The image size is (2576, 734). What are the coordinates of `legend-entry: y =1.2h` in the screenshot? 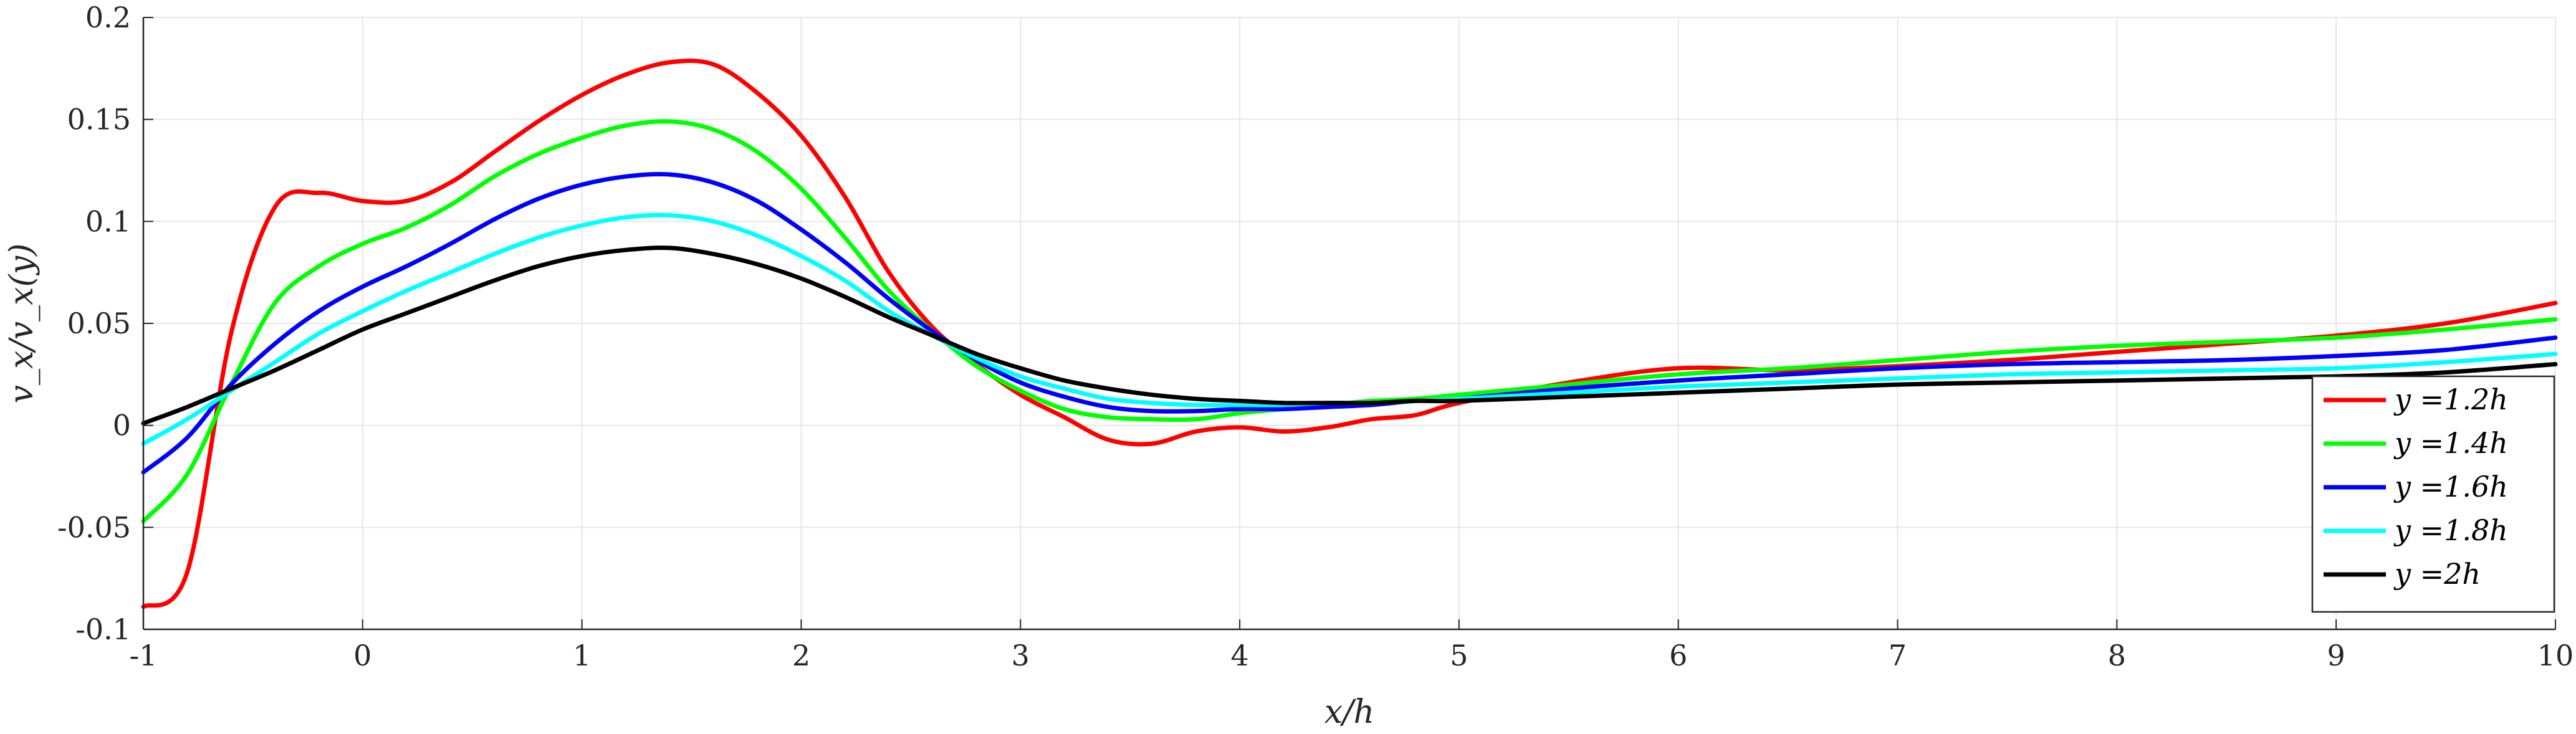 It's located at (2450, 399).